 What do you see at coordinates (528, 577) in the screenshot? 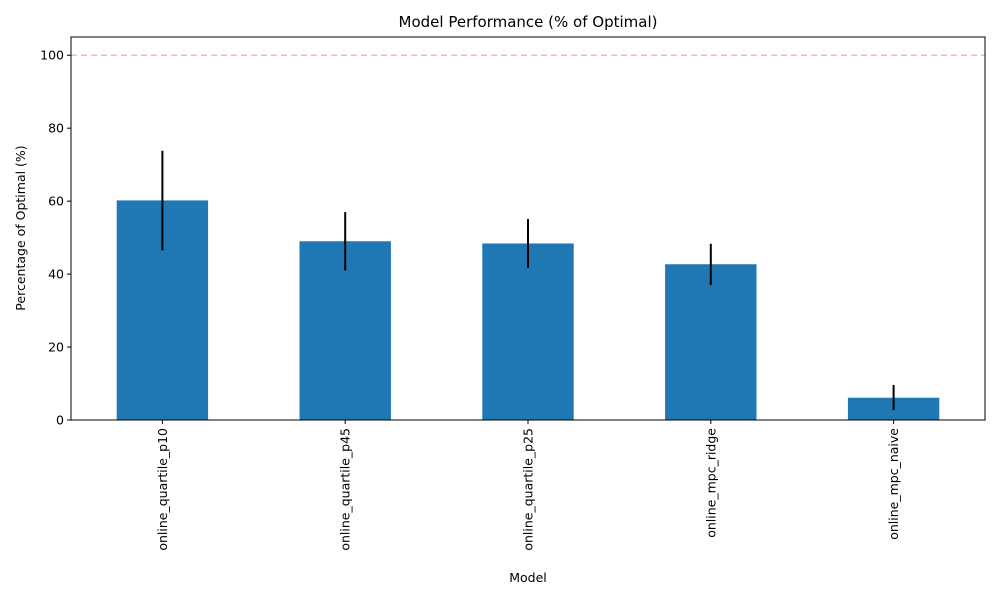
I see `x-axis-label: Model` at bounding box center [528, 577].